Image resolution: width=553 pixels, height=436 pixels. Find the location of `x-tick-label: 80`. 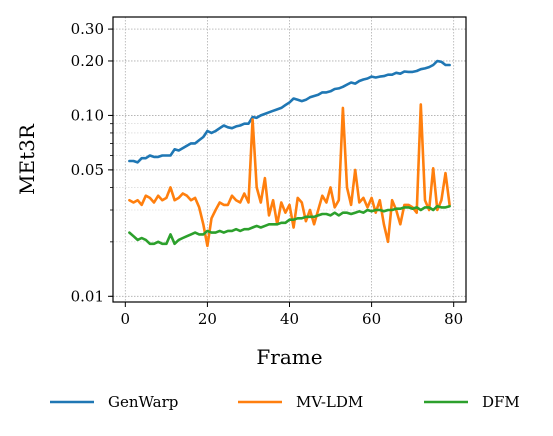

x-tick-label: 80 is located at coordinates (453, 319).